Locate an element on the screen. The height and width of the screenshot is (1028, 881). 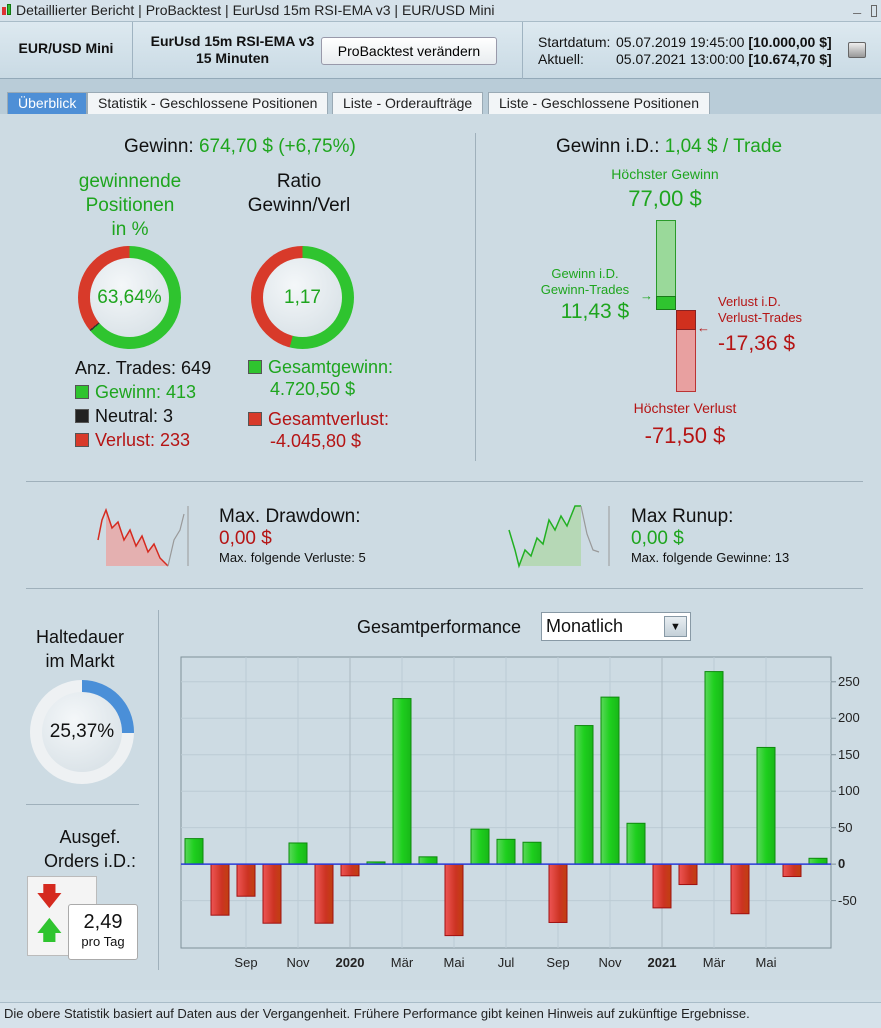
bar-aug-2019 is located at coordinates (220, 889).